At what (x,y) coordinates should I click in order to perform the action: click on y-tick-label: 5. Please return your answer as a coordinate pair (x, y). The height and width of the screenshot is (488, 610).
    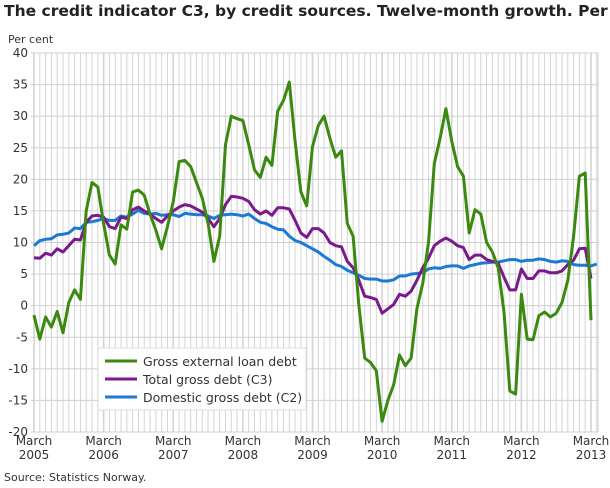
    Looking at the image, I should click on (24, 274).